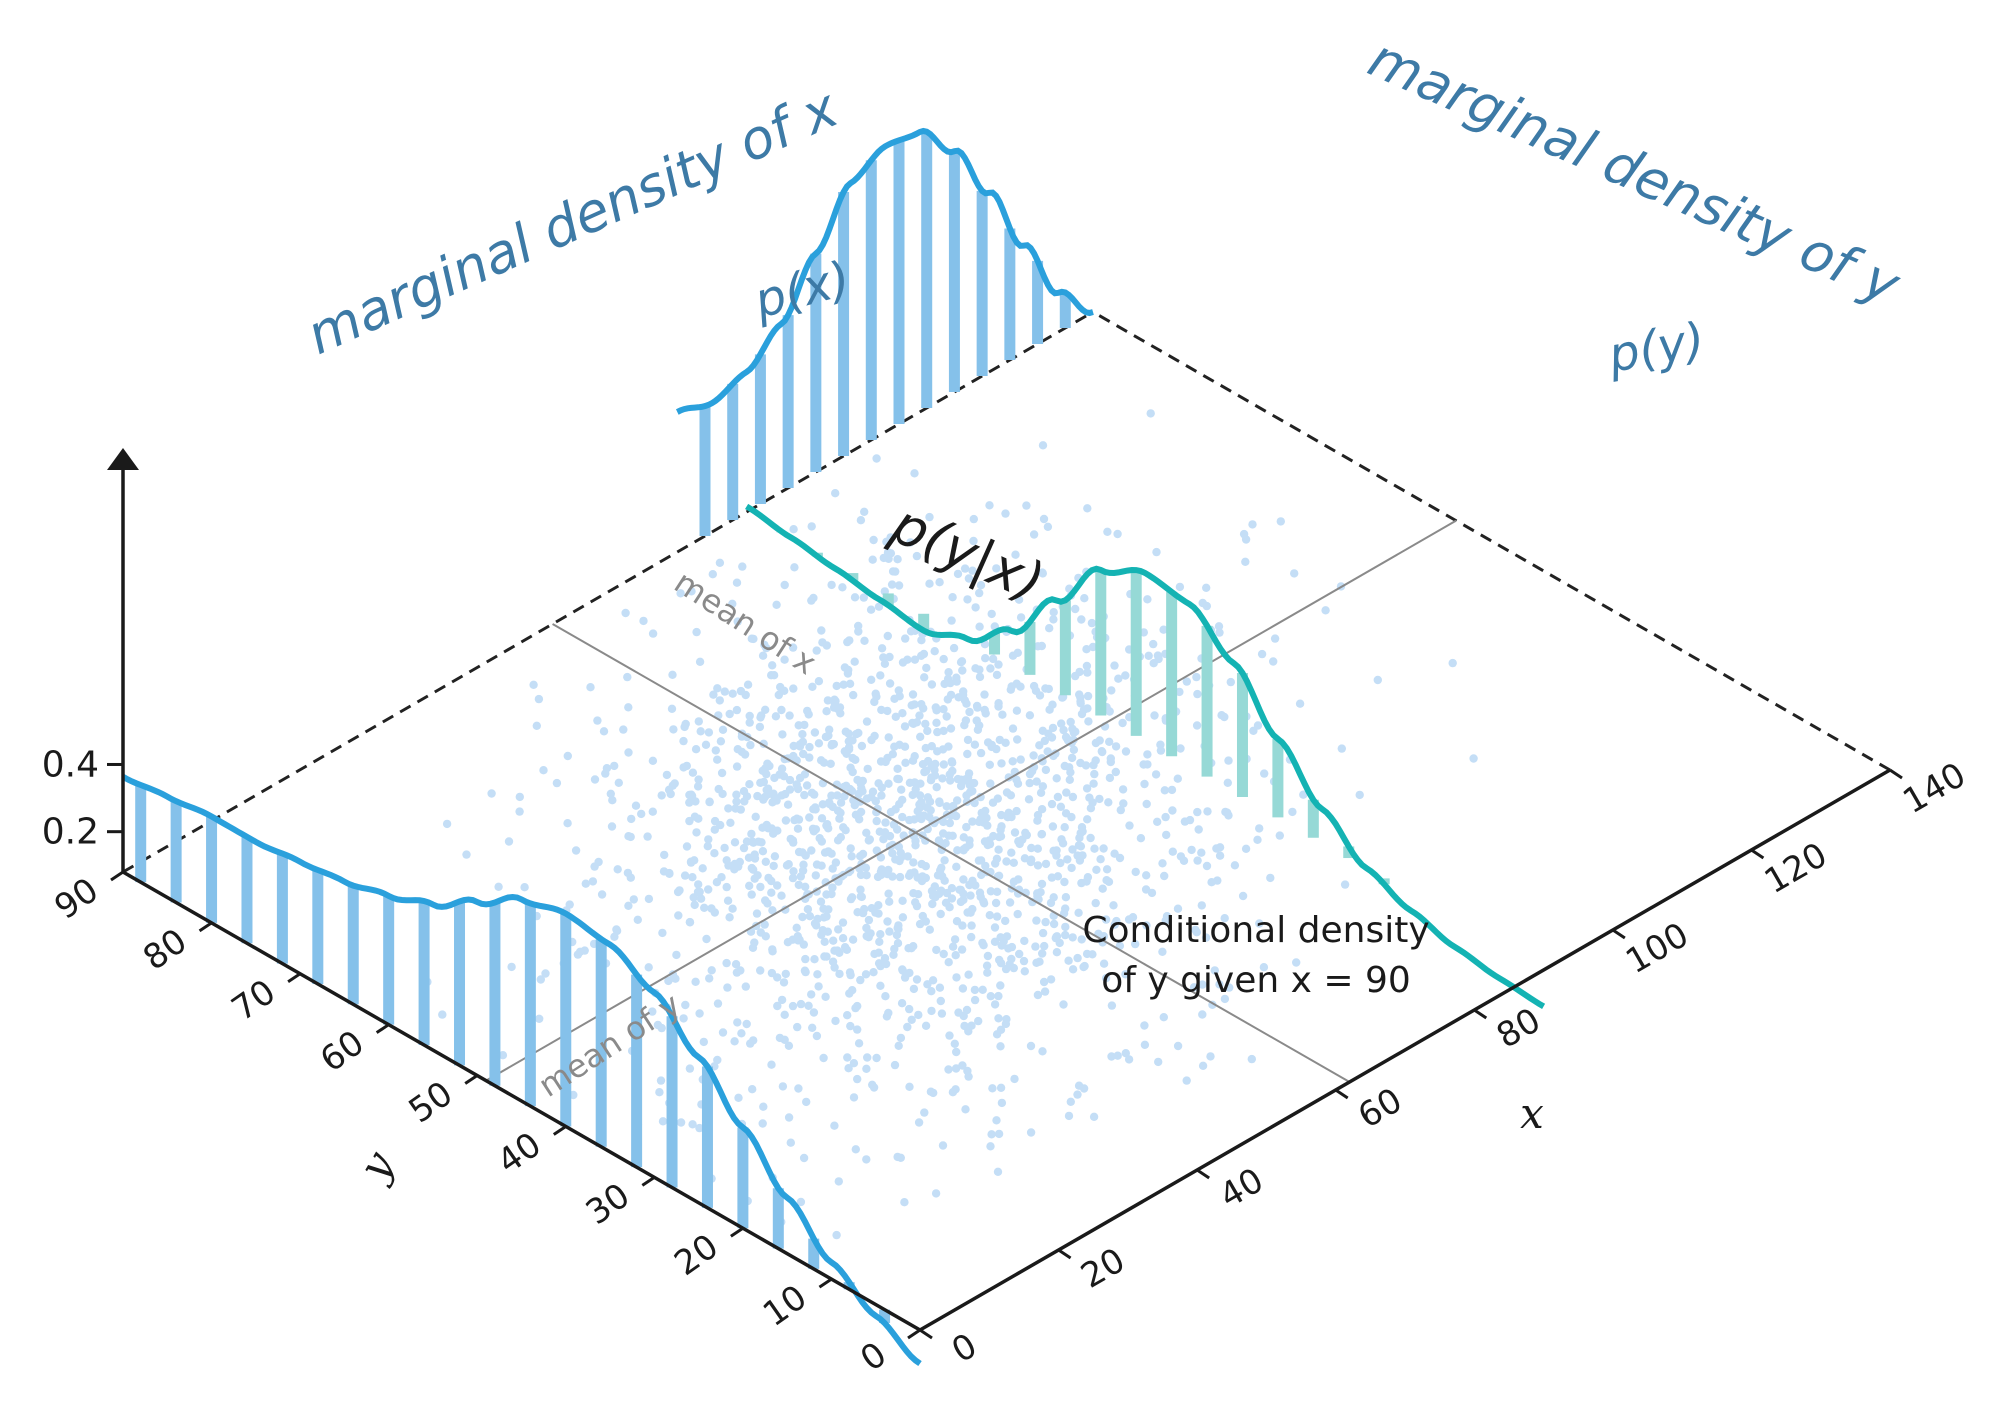 The height and width of the screenshot is (1419, 1995). I want to click on mean-y-label: mean of y, so click(610, 1044).